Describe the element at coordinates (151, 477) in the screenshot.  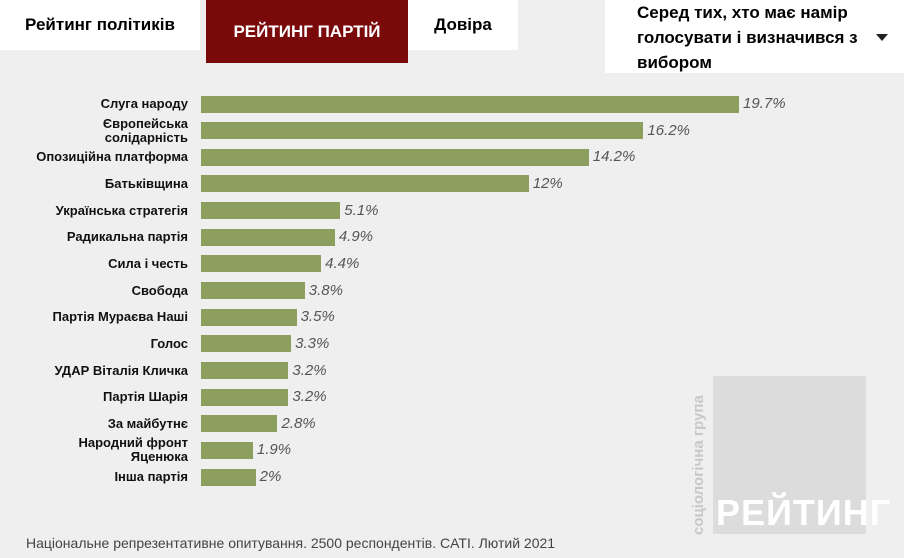
I see `category-label: Інша партія` at that location.